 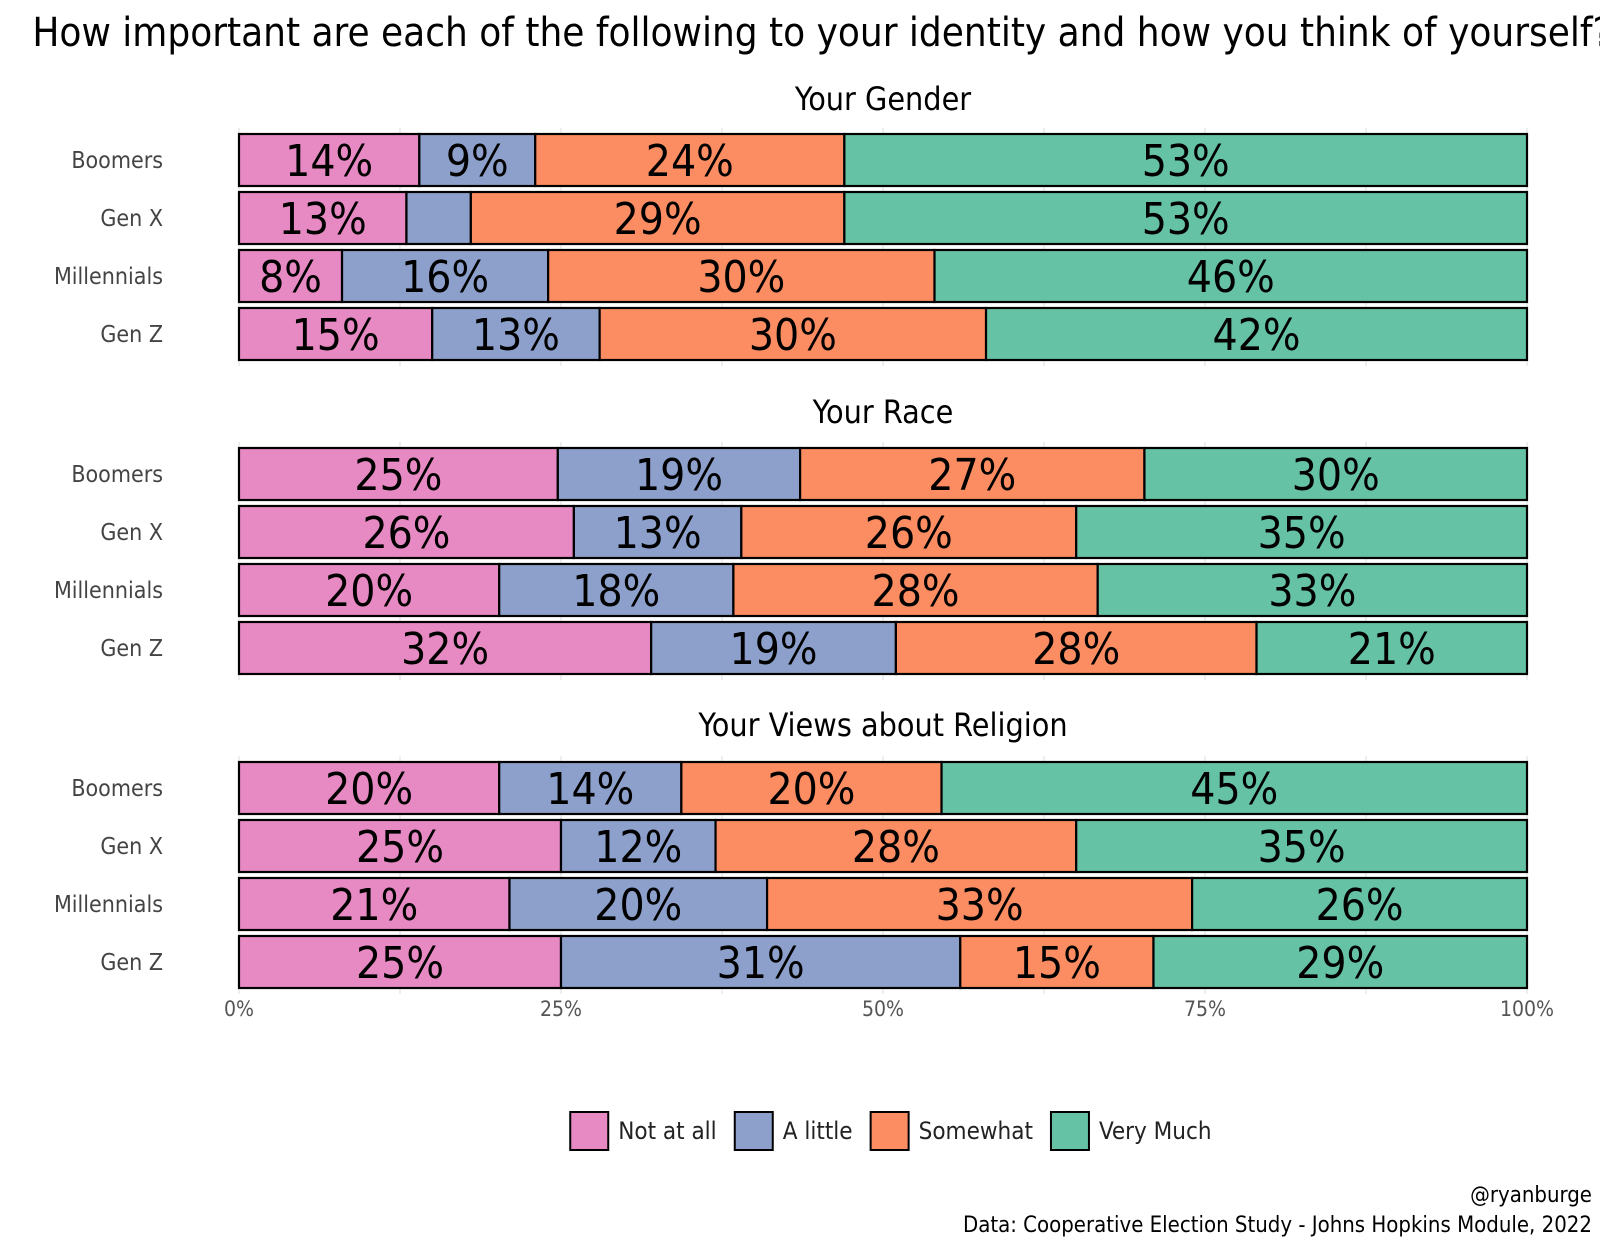 I want to click on legend-item-a-little: A little, so click(x=793, y=1131).